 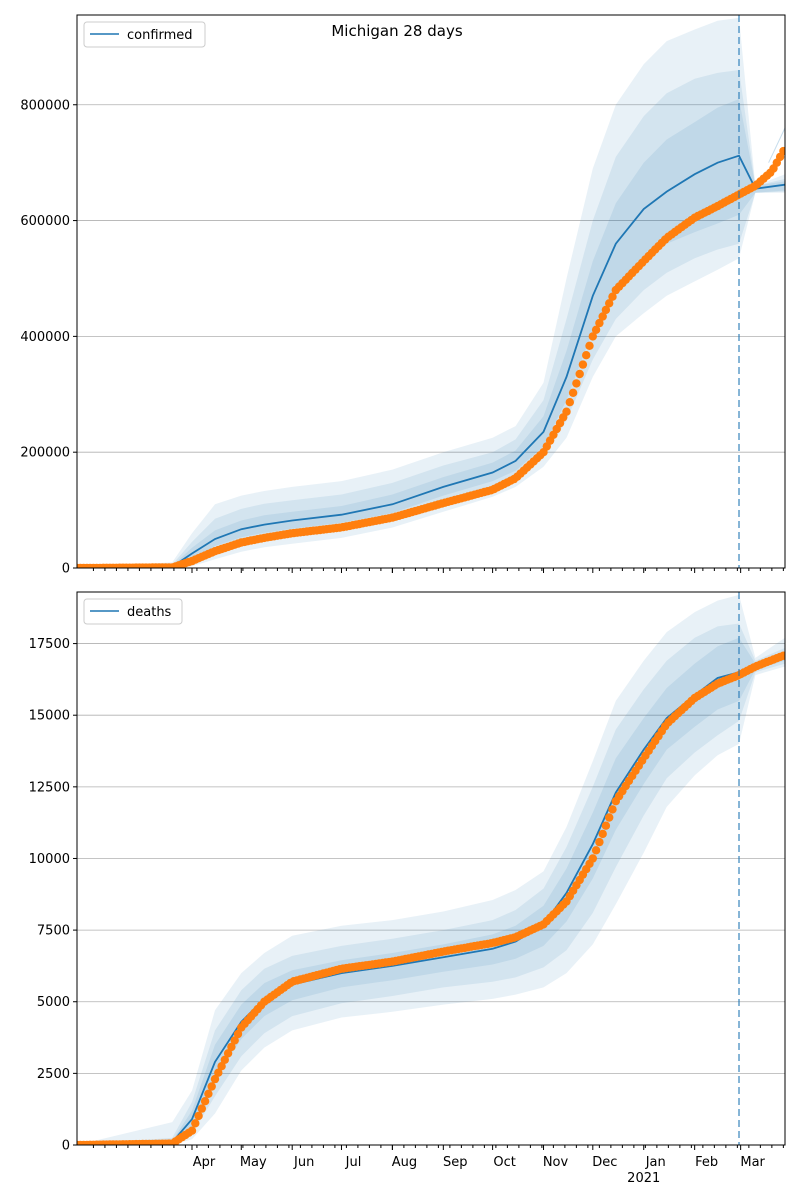 I want to click on confirmed-x-axis, so click(x=438, y=570).